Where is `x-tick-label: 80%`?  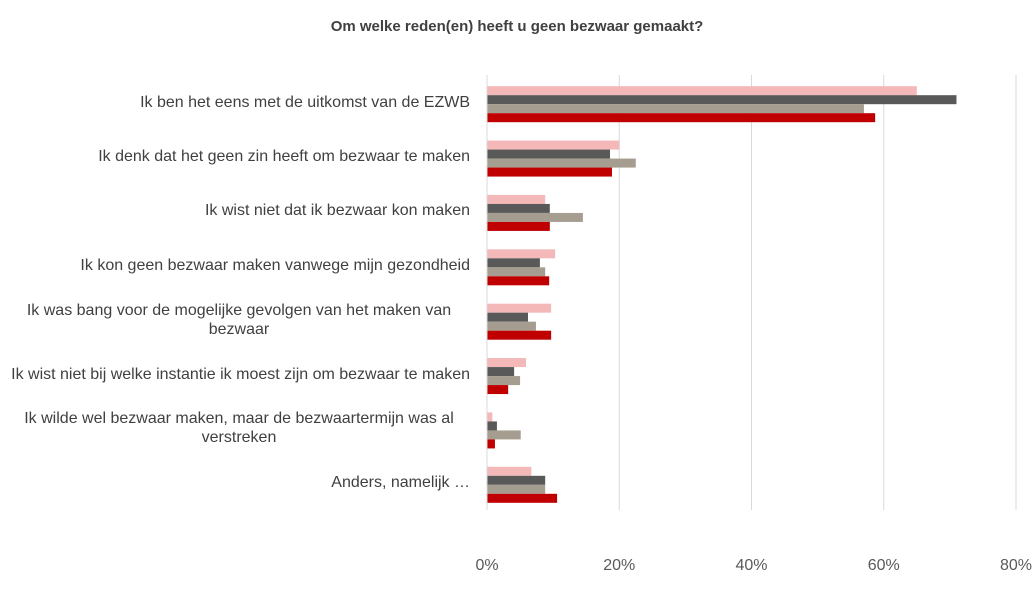 x-tick-label: 80% is located at coordinates (1016, 565).